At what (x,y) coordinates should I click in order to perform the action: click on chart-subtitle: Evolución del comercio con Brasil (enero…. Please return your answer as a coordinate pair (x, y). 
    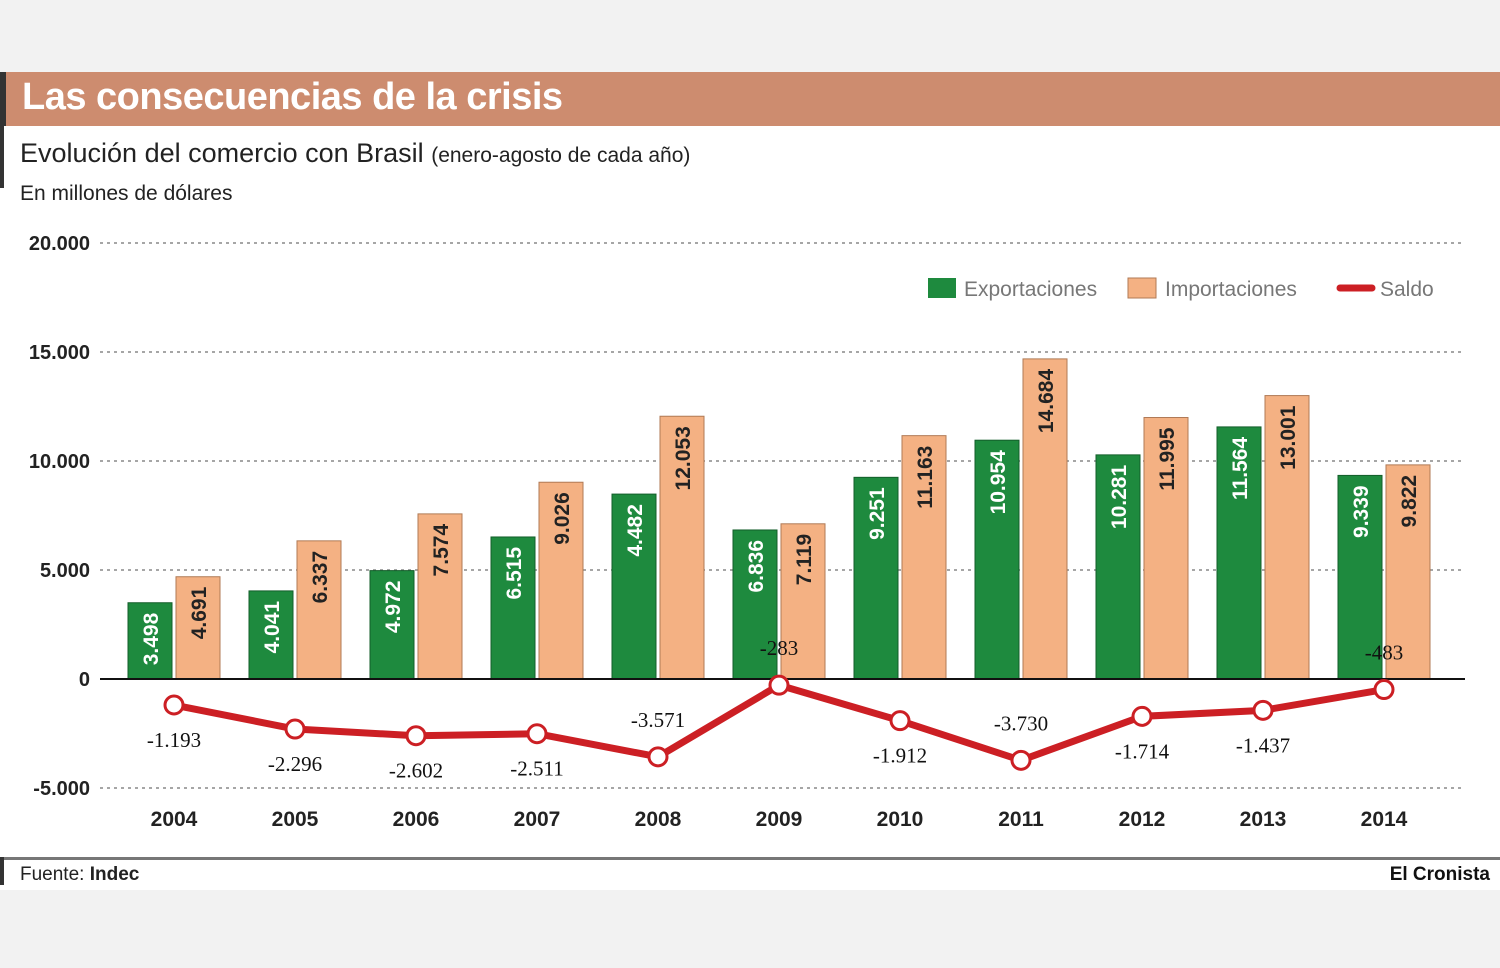
    Looking at the image, I should click on (355, 153).